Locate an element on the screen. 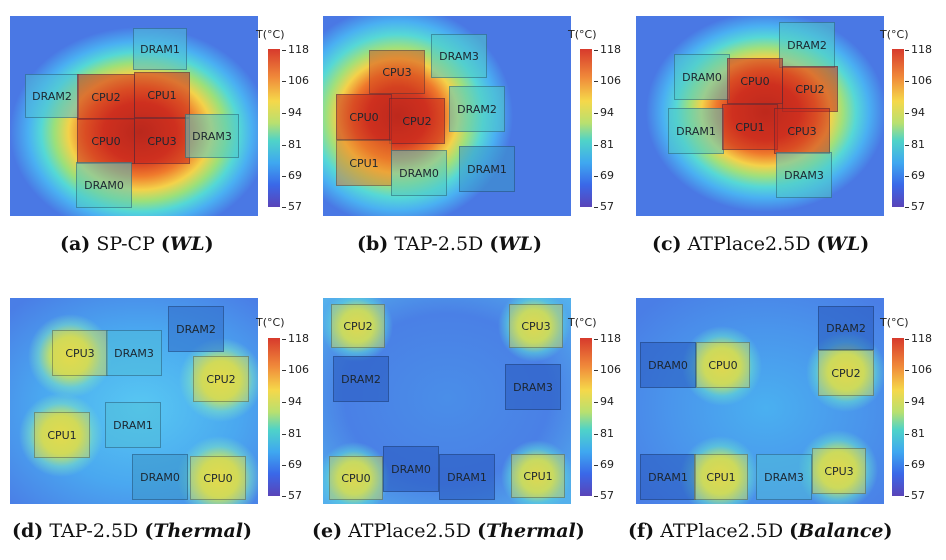 The height and width of the screenshot is (560, 946). tick-e-118: 118 is located at coordinates (607, 338).